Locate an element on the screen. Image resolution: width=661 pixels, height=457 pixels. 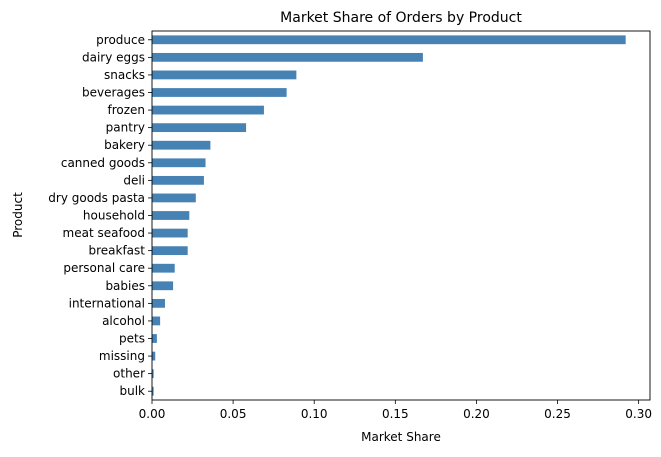
x-tick-label: 0.30 is located at coordinates (638, 414).